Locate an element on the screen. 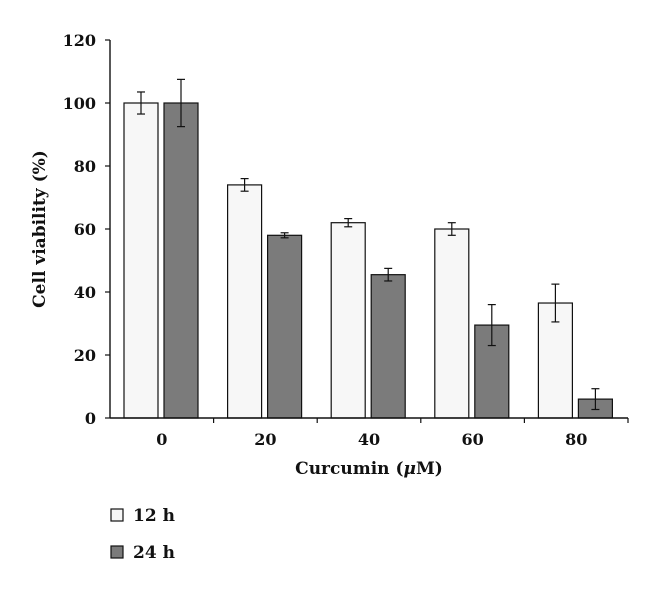 This screenshot has width=660, height=592. y-tick-label-120: 120 is located at coordinates (79, 40).